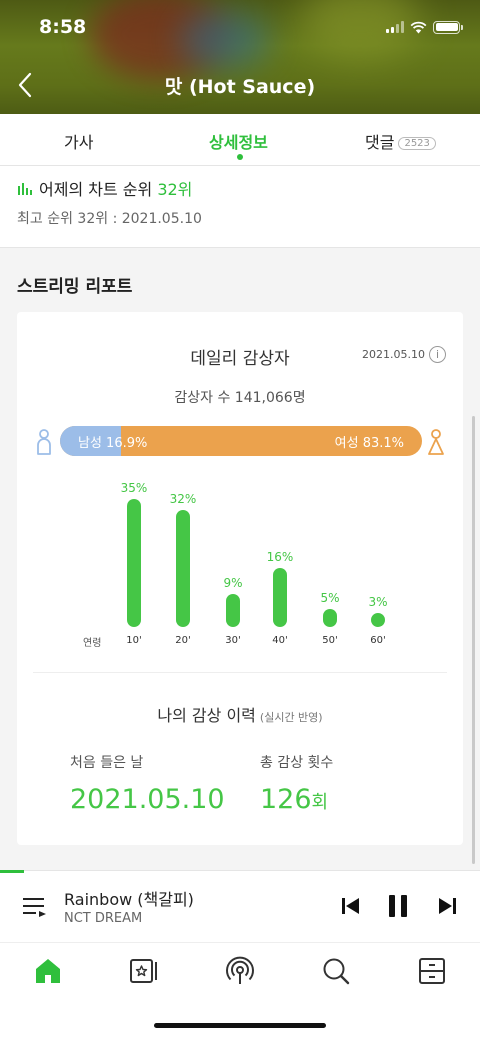  I want to click on tab-bar: 가사 상세정보 댓글 2523, so click(240, 140).